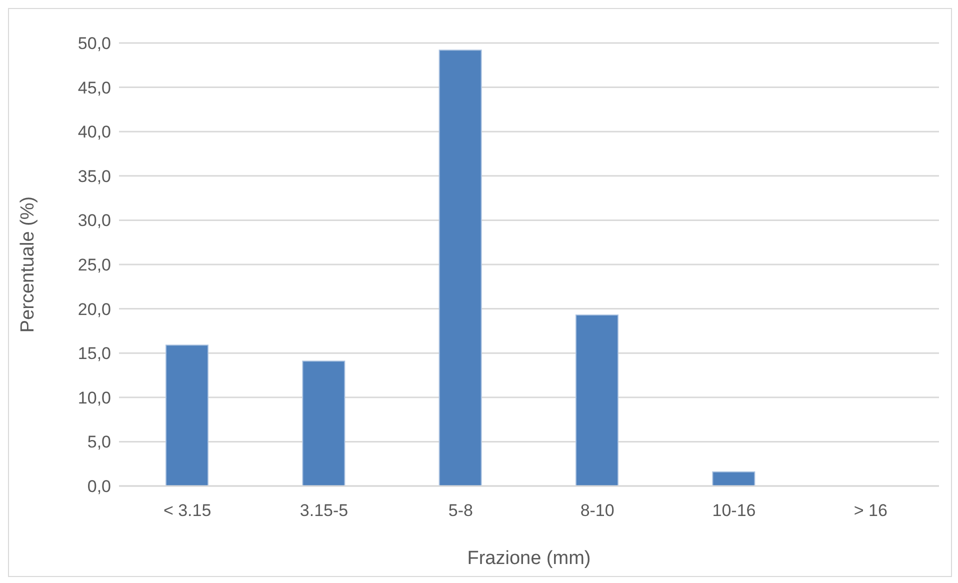 This screenshot has height=583, width=958. Describe the element at coordinates (94, 309) in the screenshot. I see `y-tick-label: 20,0` at that location.